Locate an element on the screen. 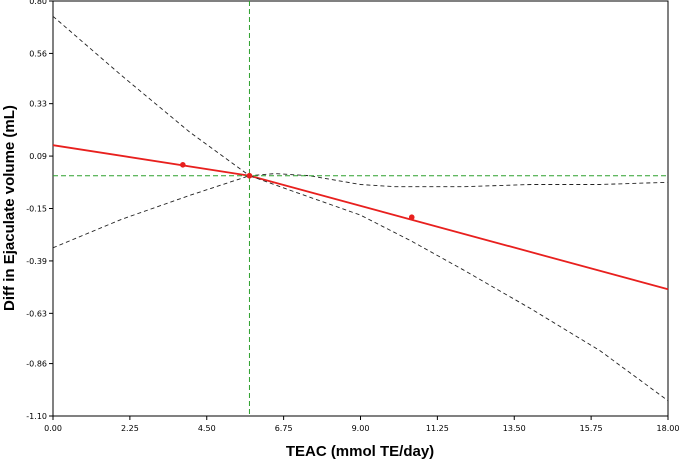 This screenshot has height=462, width=680. x-tick-label: 18.00 is located at coordinates (668, 428).